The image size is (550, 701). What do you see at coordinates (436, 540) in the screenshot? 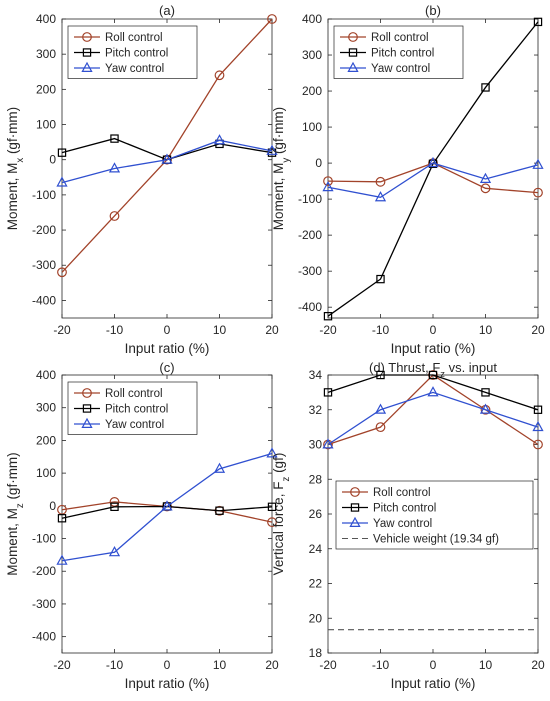
I see `legend-label-vehicle: Vehicle weight (19.34 gf)` at bounding box center [436, 540].